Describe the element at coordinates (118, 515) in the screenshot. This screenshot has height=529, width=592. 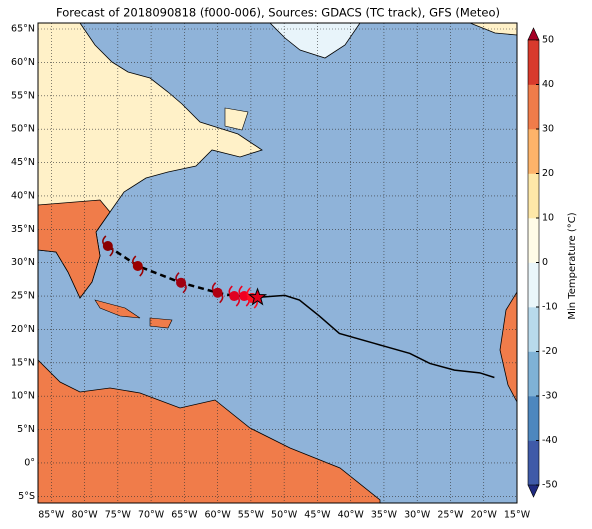
I see `lon-tick-label: 75°W` at that location.